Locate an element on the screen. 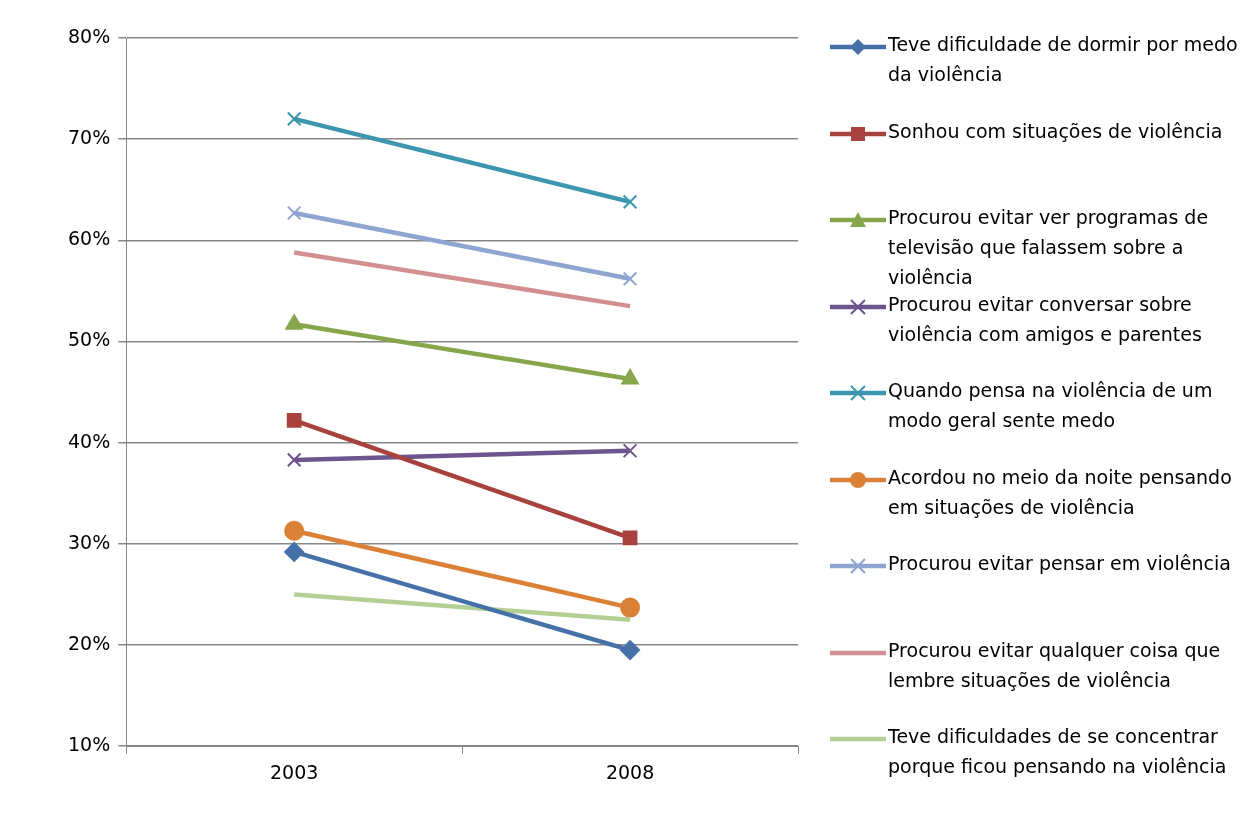  x-tick-label: 2008 is located at coordinates (630, 771).